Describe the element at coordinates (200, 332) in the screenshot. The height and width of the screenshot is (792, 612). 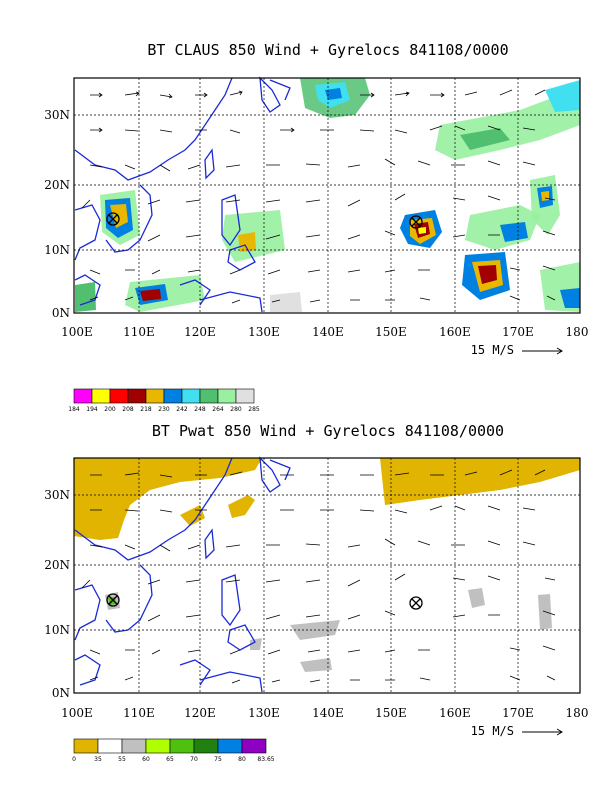
I see `top-lon-label: 120E` at that location.